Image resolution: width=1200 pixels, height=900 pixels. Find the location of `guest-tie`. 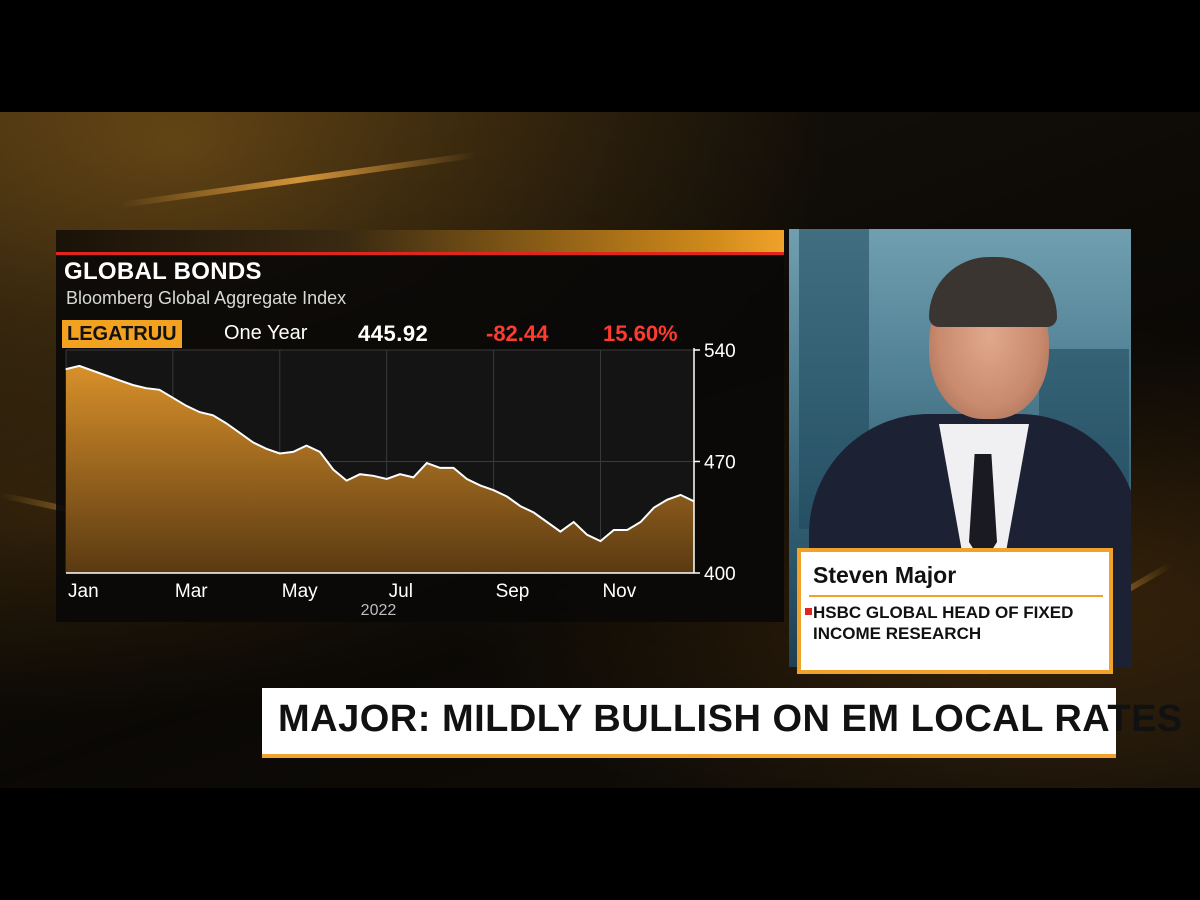

guest-tie is located at coordinates (983, 509).